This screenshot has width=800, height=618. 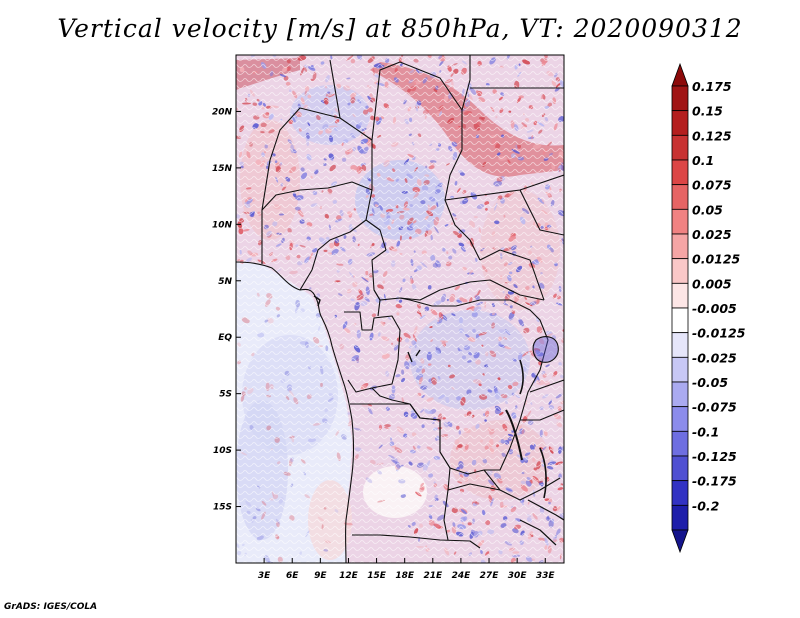 What do you see at coordinates (712, 283) in the screenshot?
I see `colorbar-label: 0.005` at bounding box center [712, 283].